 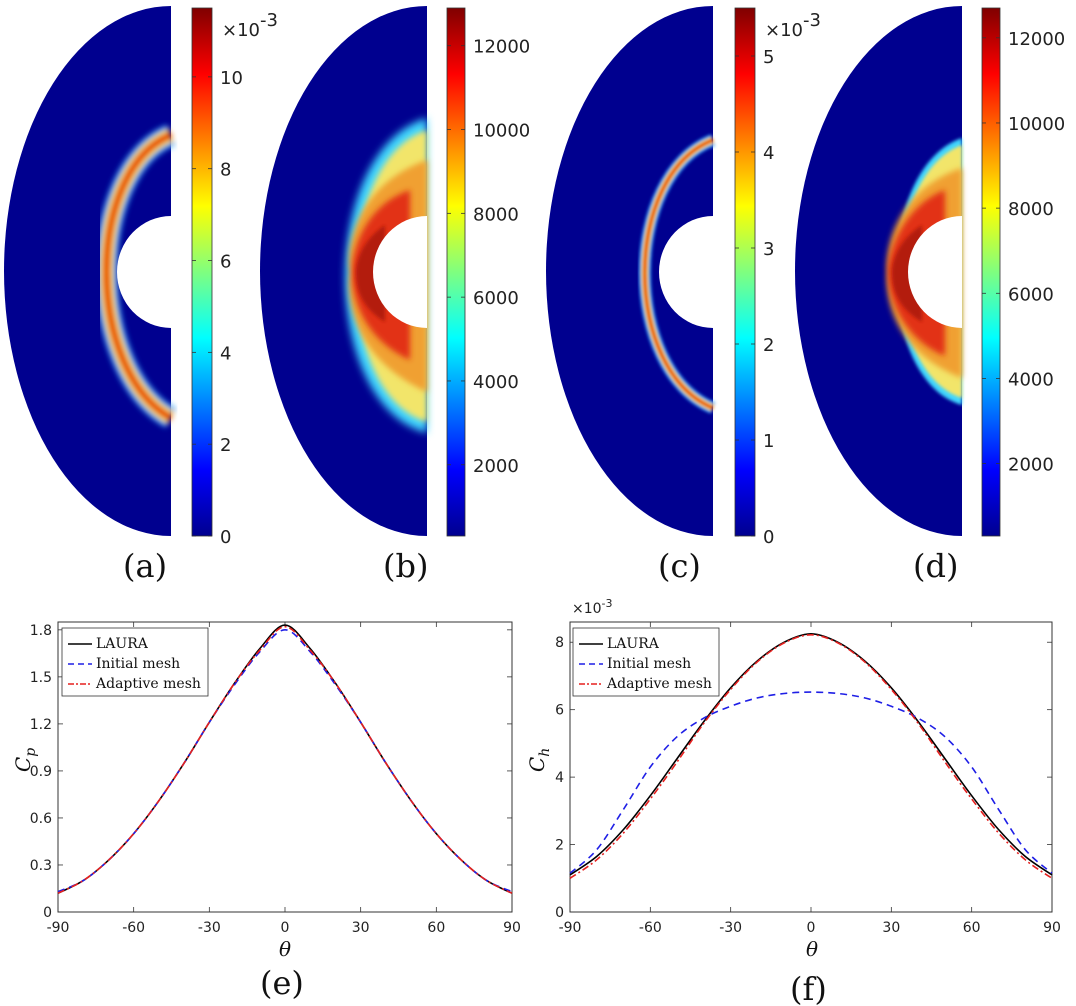 What do you see at coordinates (250, 25) in the screenshot?
I see `panel-a-colorbar-multiplier: ×10⁻³` at bounding box center [250, 25].